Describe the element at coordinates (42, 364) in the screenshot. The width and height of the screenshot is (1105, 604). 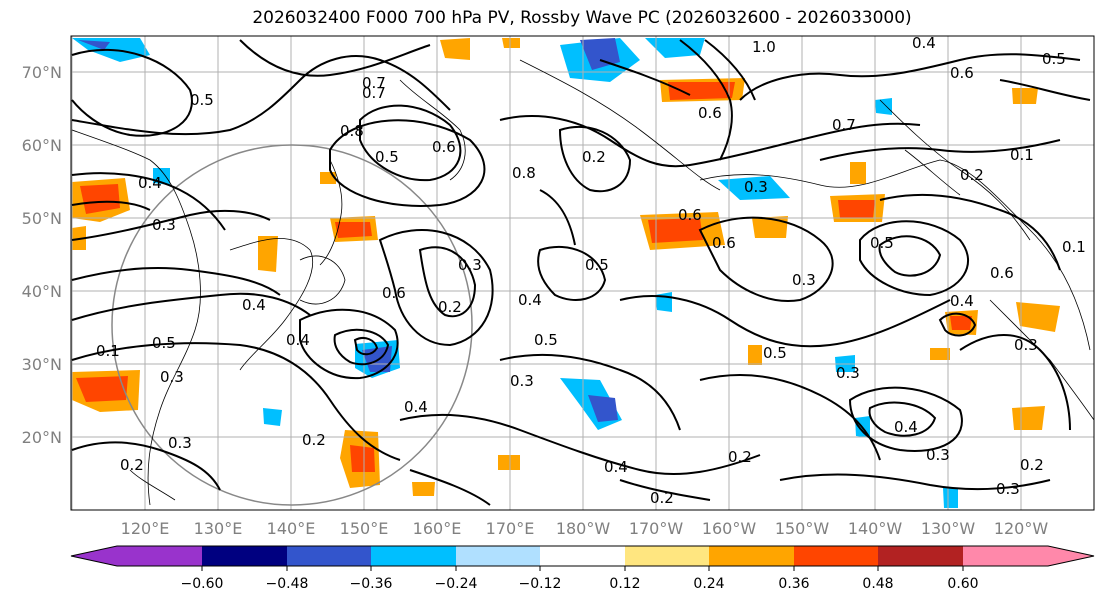
I see `lat-label: 30°N` at that location.